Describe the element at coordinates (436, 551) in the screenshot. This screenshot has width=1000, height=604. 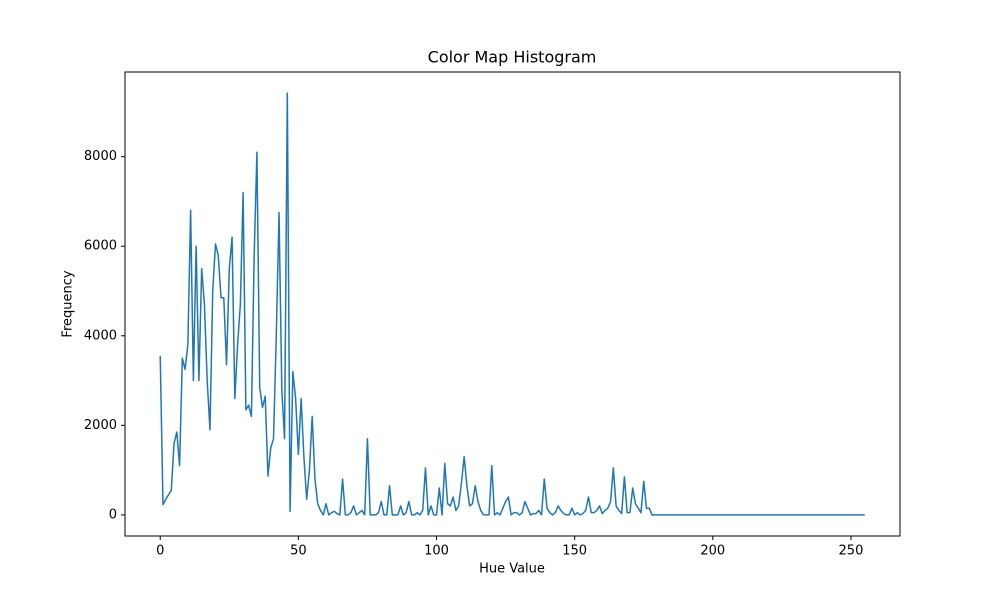
I see `x-tick-label: 100` at that location.